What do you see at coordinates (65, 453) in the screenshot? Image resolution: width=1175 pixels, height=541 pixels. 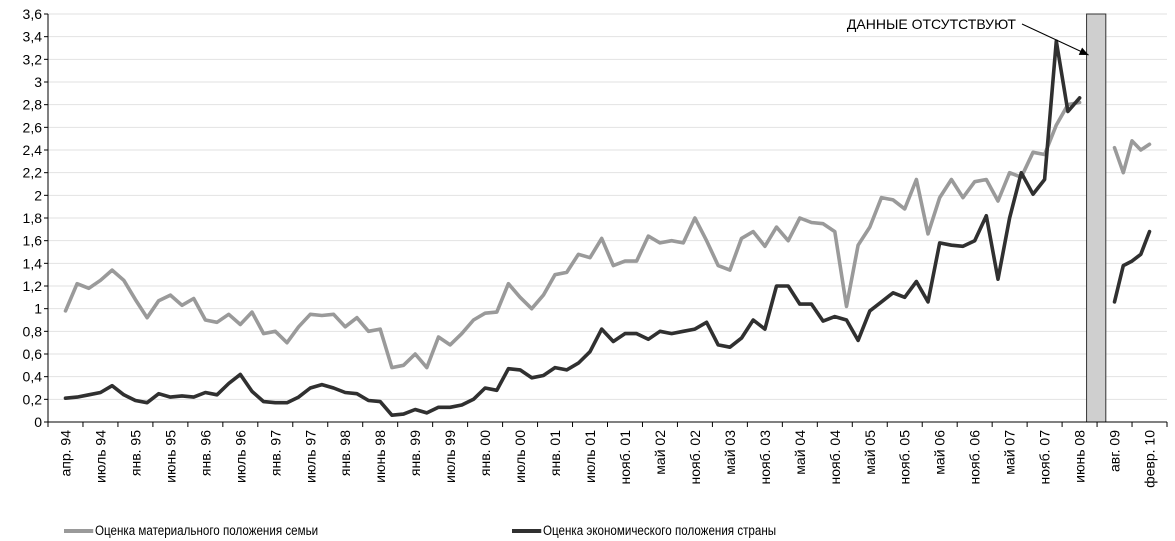 I see `x-tick-label: апр. 94` at bounding box center [65, 453].